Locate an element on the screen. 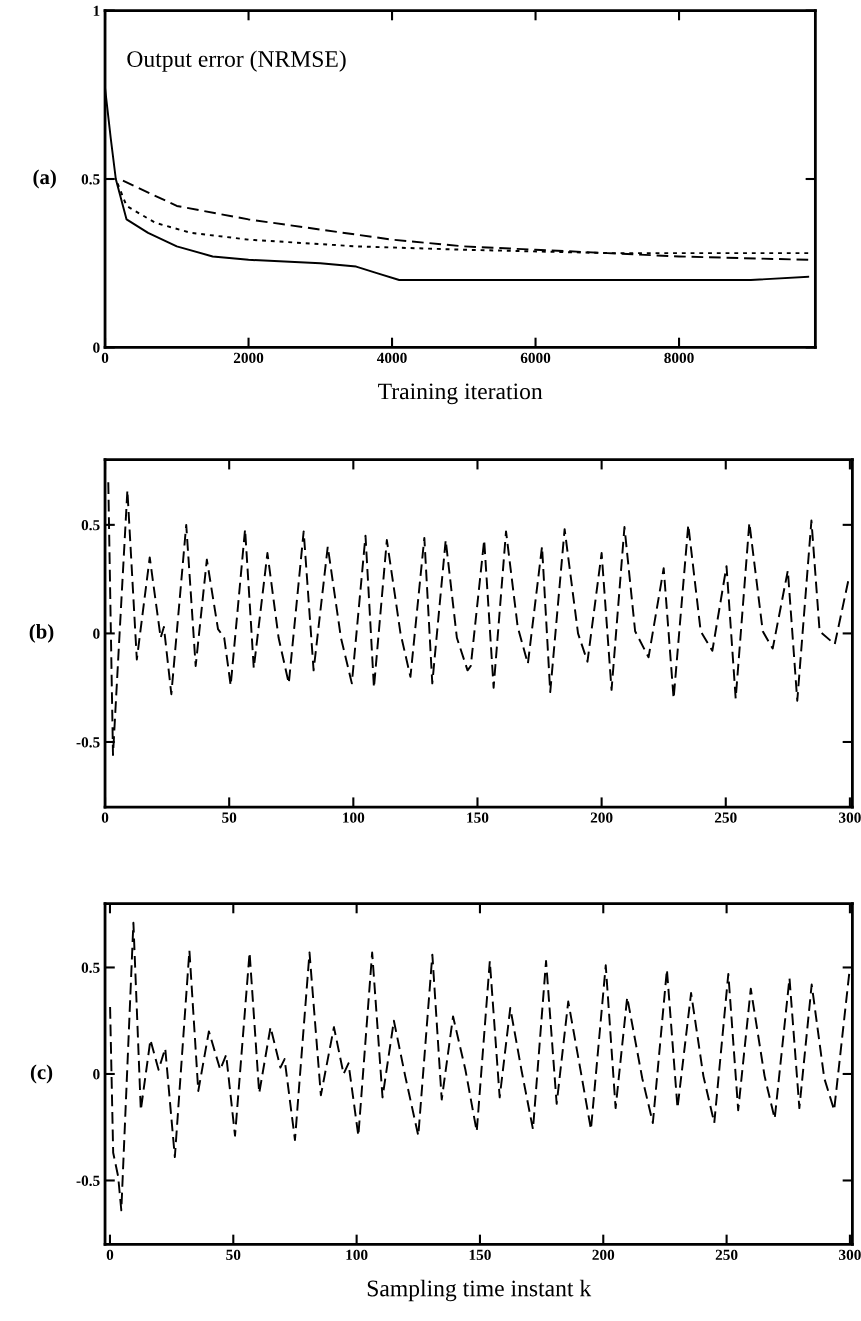  y-tick-label: 1 is located at coordinates (96, 10).